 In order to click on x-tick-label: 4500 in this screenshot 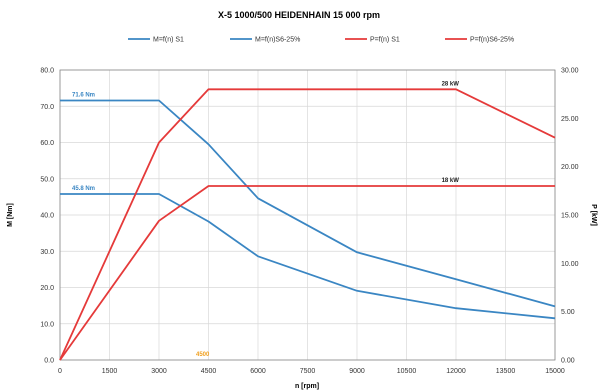, I will do `click(209, 371)`.